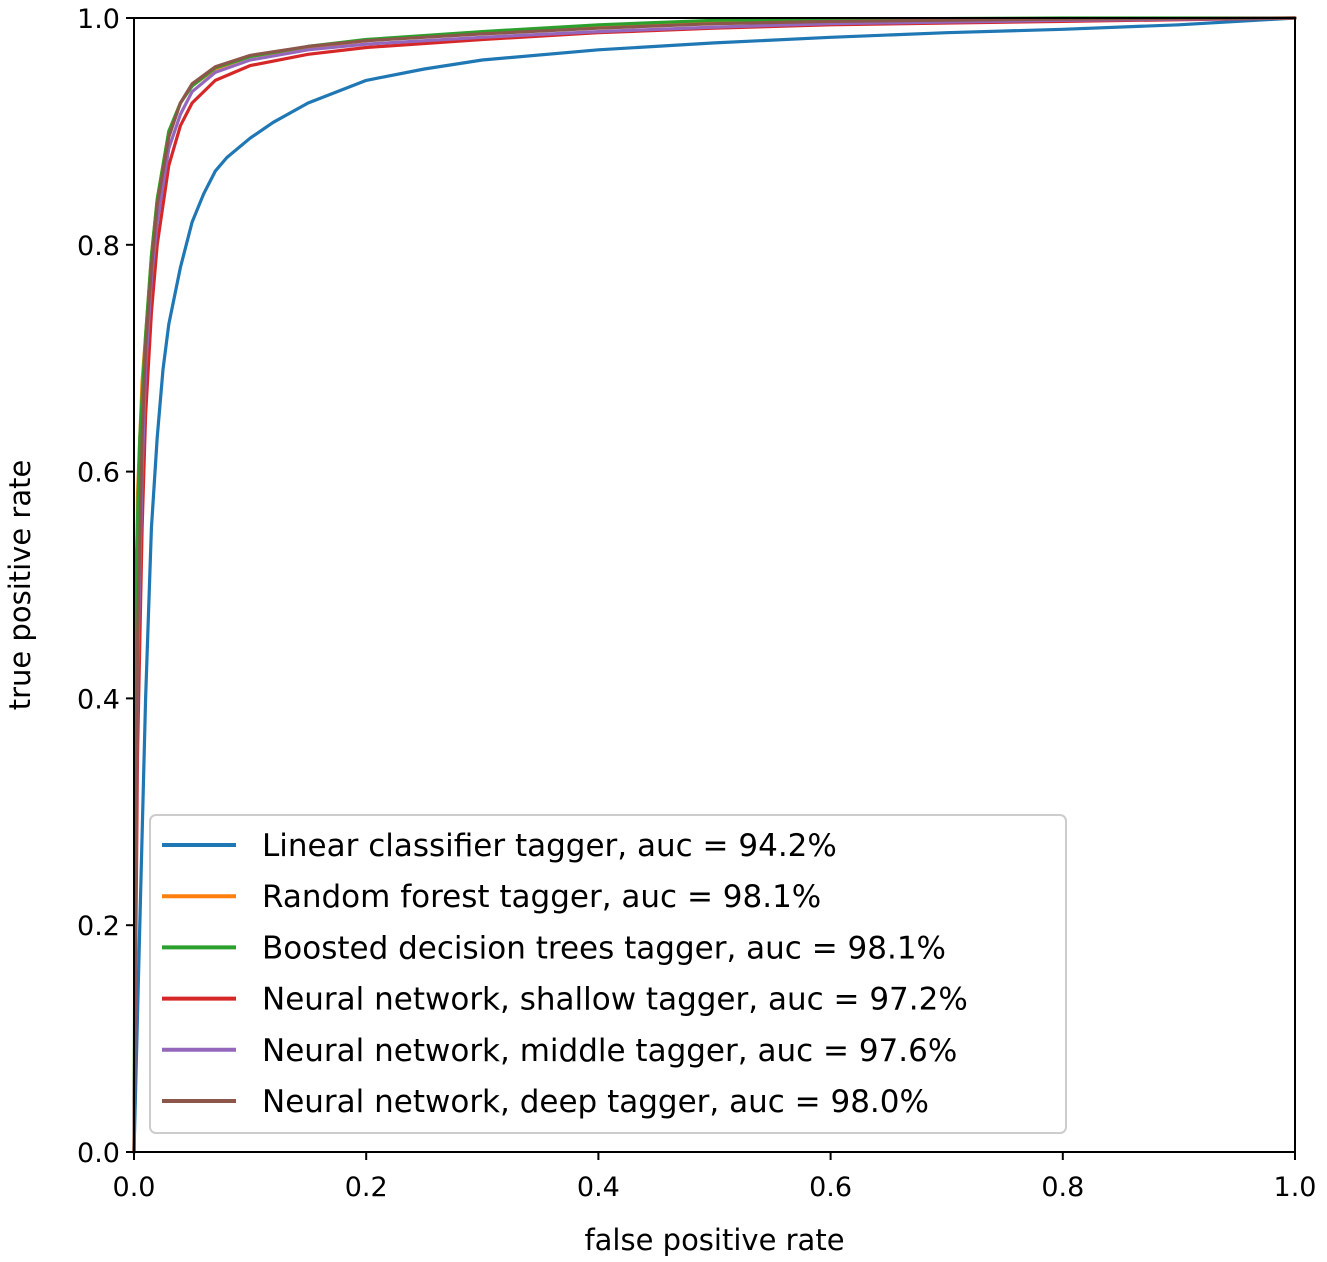 This screenshot has width=1327, height=1262. Describe the element at coordinates (541, 897) in the screenshot. I see `legend-label-2: Random forest tagger, auc = 98.1%` at that location.